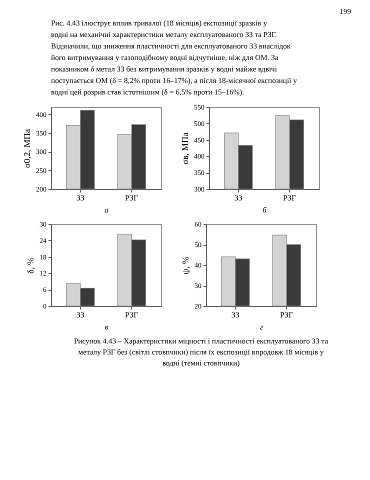 The width and height of the screenshot is (370, 480). I want to click on y-axis-title: ψ, %, so click(185, 265).